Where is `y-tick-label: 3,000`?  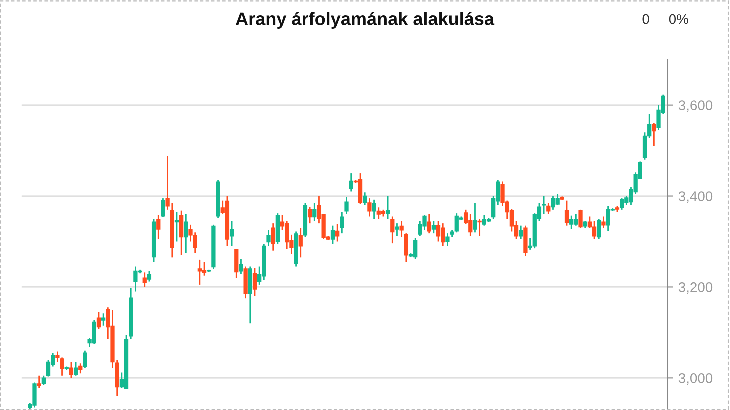 y-tick-label: 3,000 is located at coordinates (695, 379).